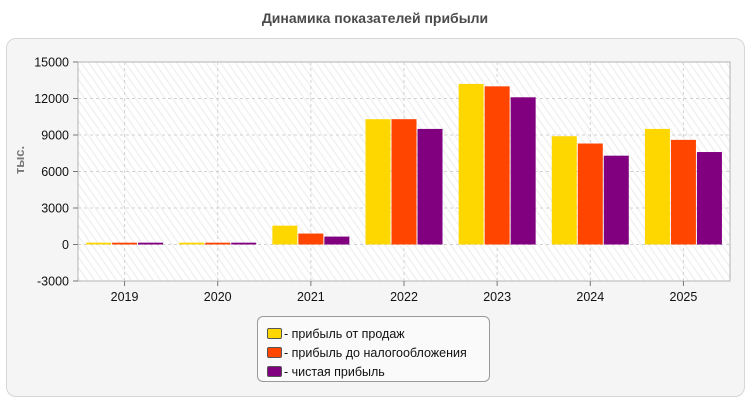 The image size is (750, 400). I want to click on legend-item-sales-profit: - прибыль от продаж, so click(378, 333).